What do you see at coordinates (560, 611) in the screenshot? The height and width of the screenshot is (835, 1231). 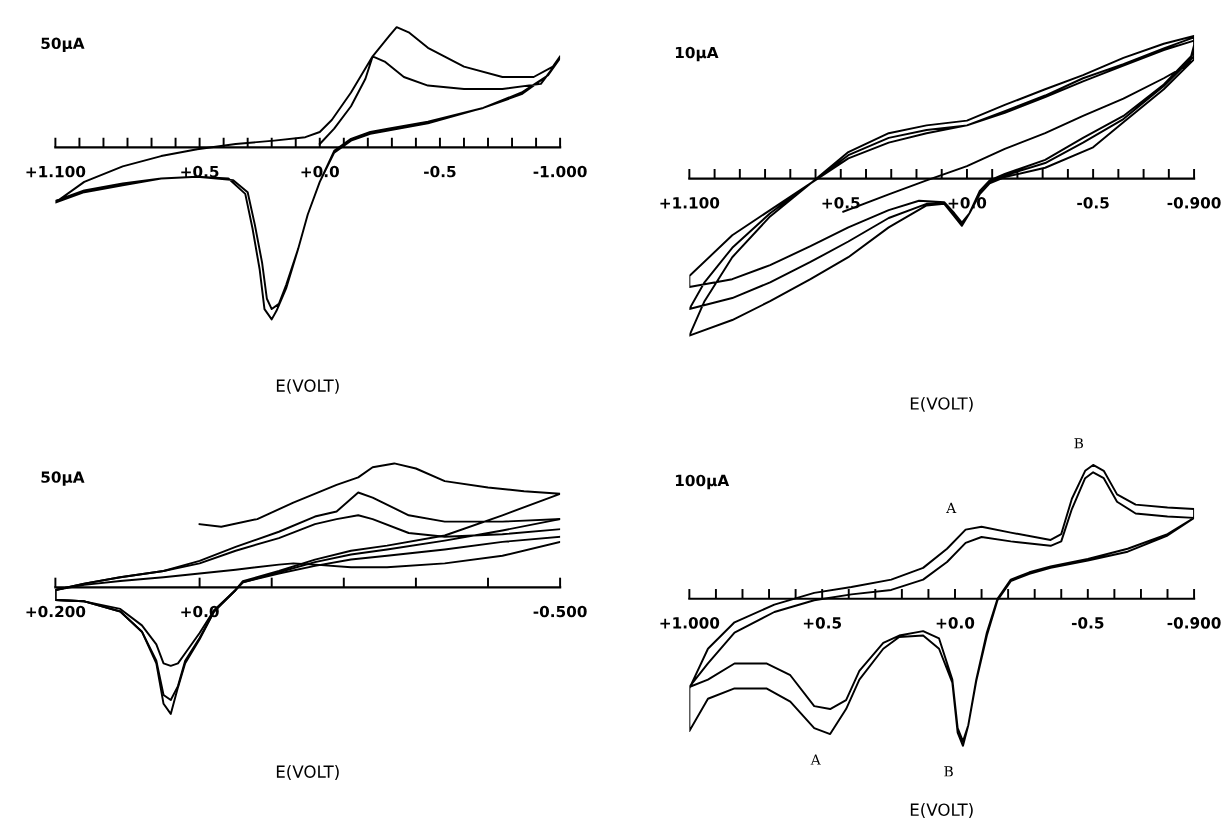 I see `x-tick-label: -0.500` at bounding box center [560, 611].